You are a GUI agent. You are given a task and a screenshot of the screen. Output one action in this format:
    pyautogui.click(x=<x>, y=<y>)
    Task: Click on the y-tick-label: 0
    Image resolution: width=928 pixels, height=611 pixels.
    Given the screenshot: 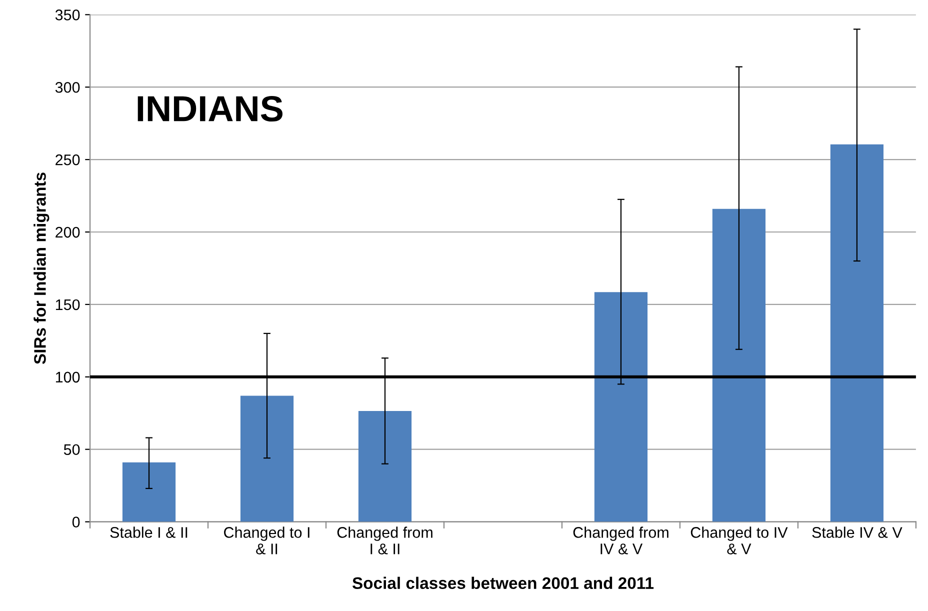 What is the action you would take?
    pyautogui.click(x=76, y=522)
    